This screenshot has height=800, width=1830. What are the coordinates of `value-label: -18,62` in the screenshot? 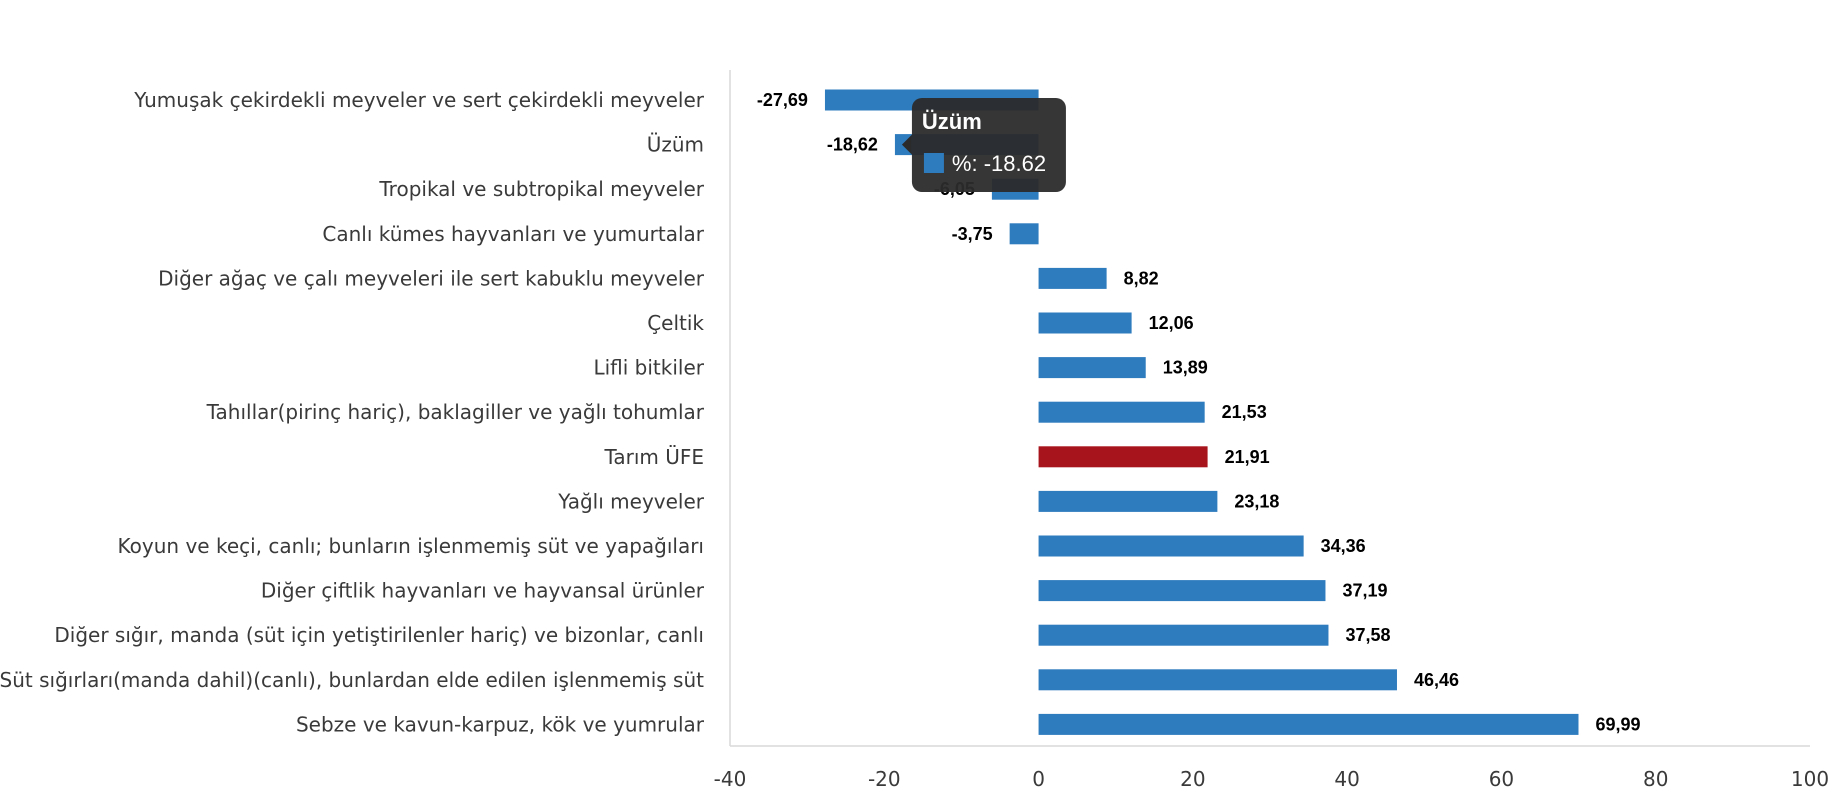 It's located at (852, 145).